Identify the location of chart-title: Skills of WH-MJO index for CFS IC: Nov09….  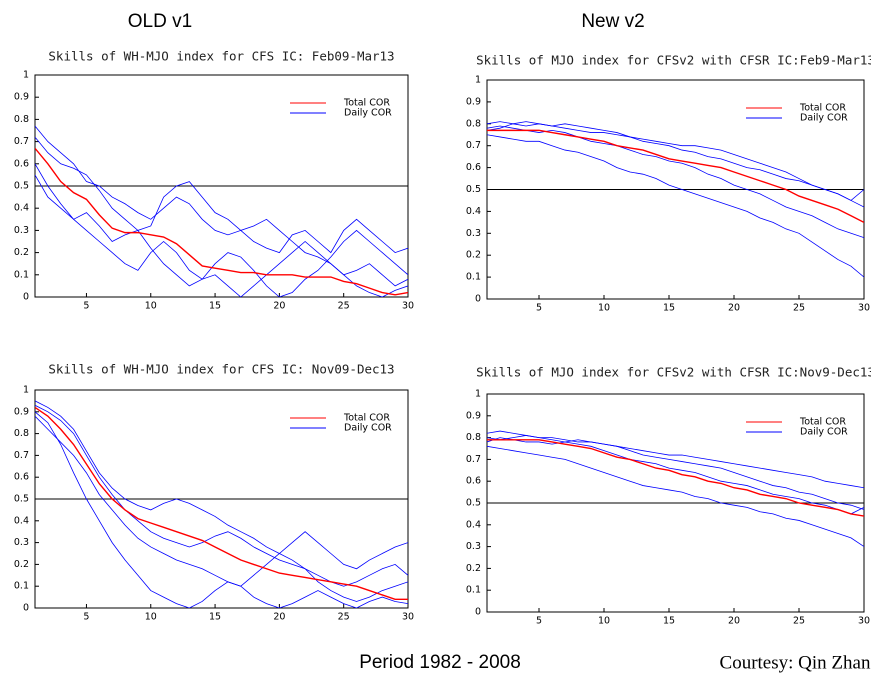
(221, 369).